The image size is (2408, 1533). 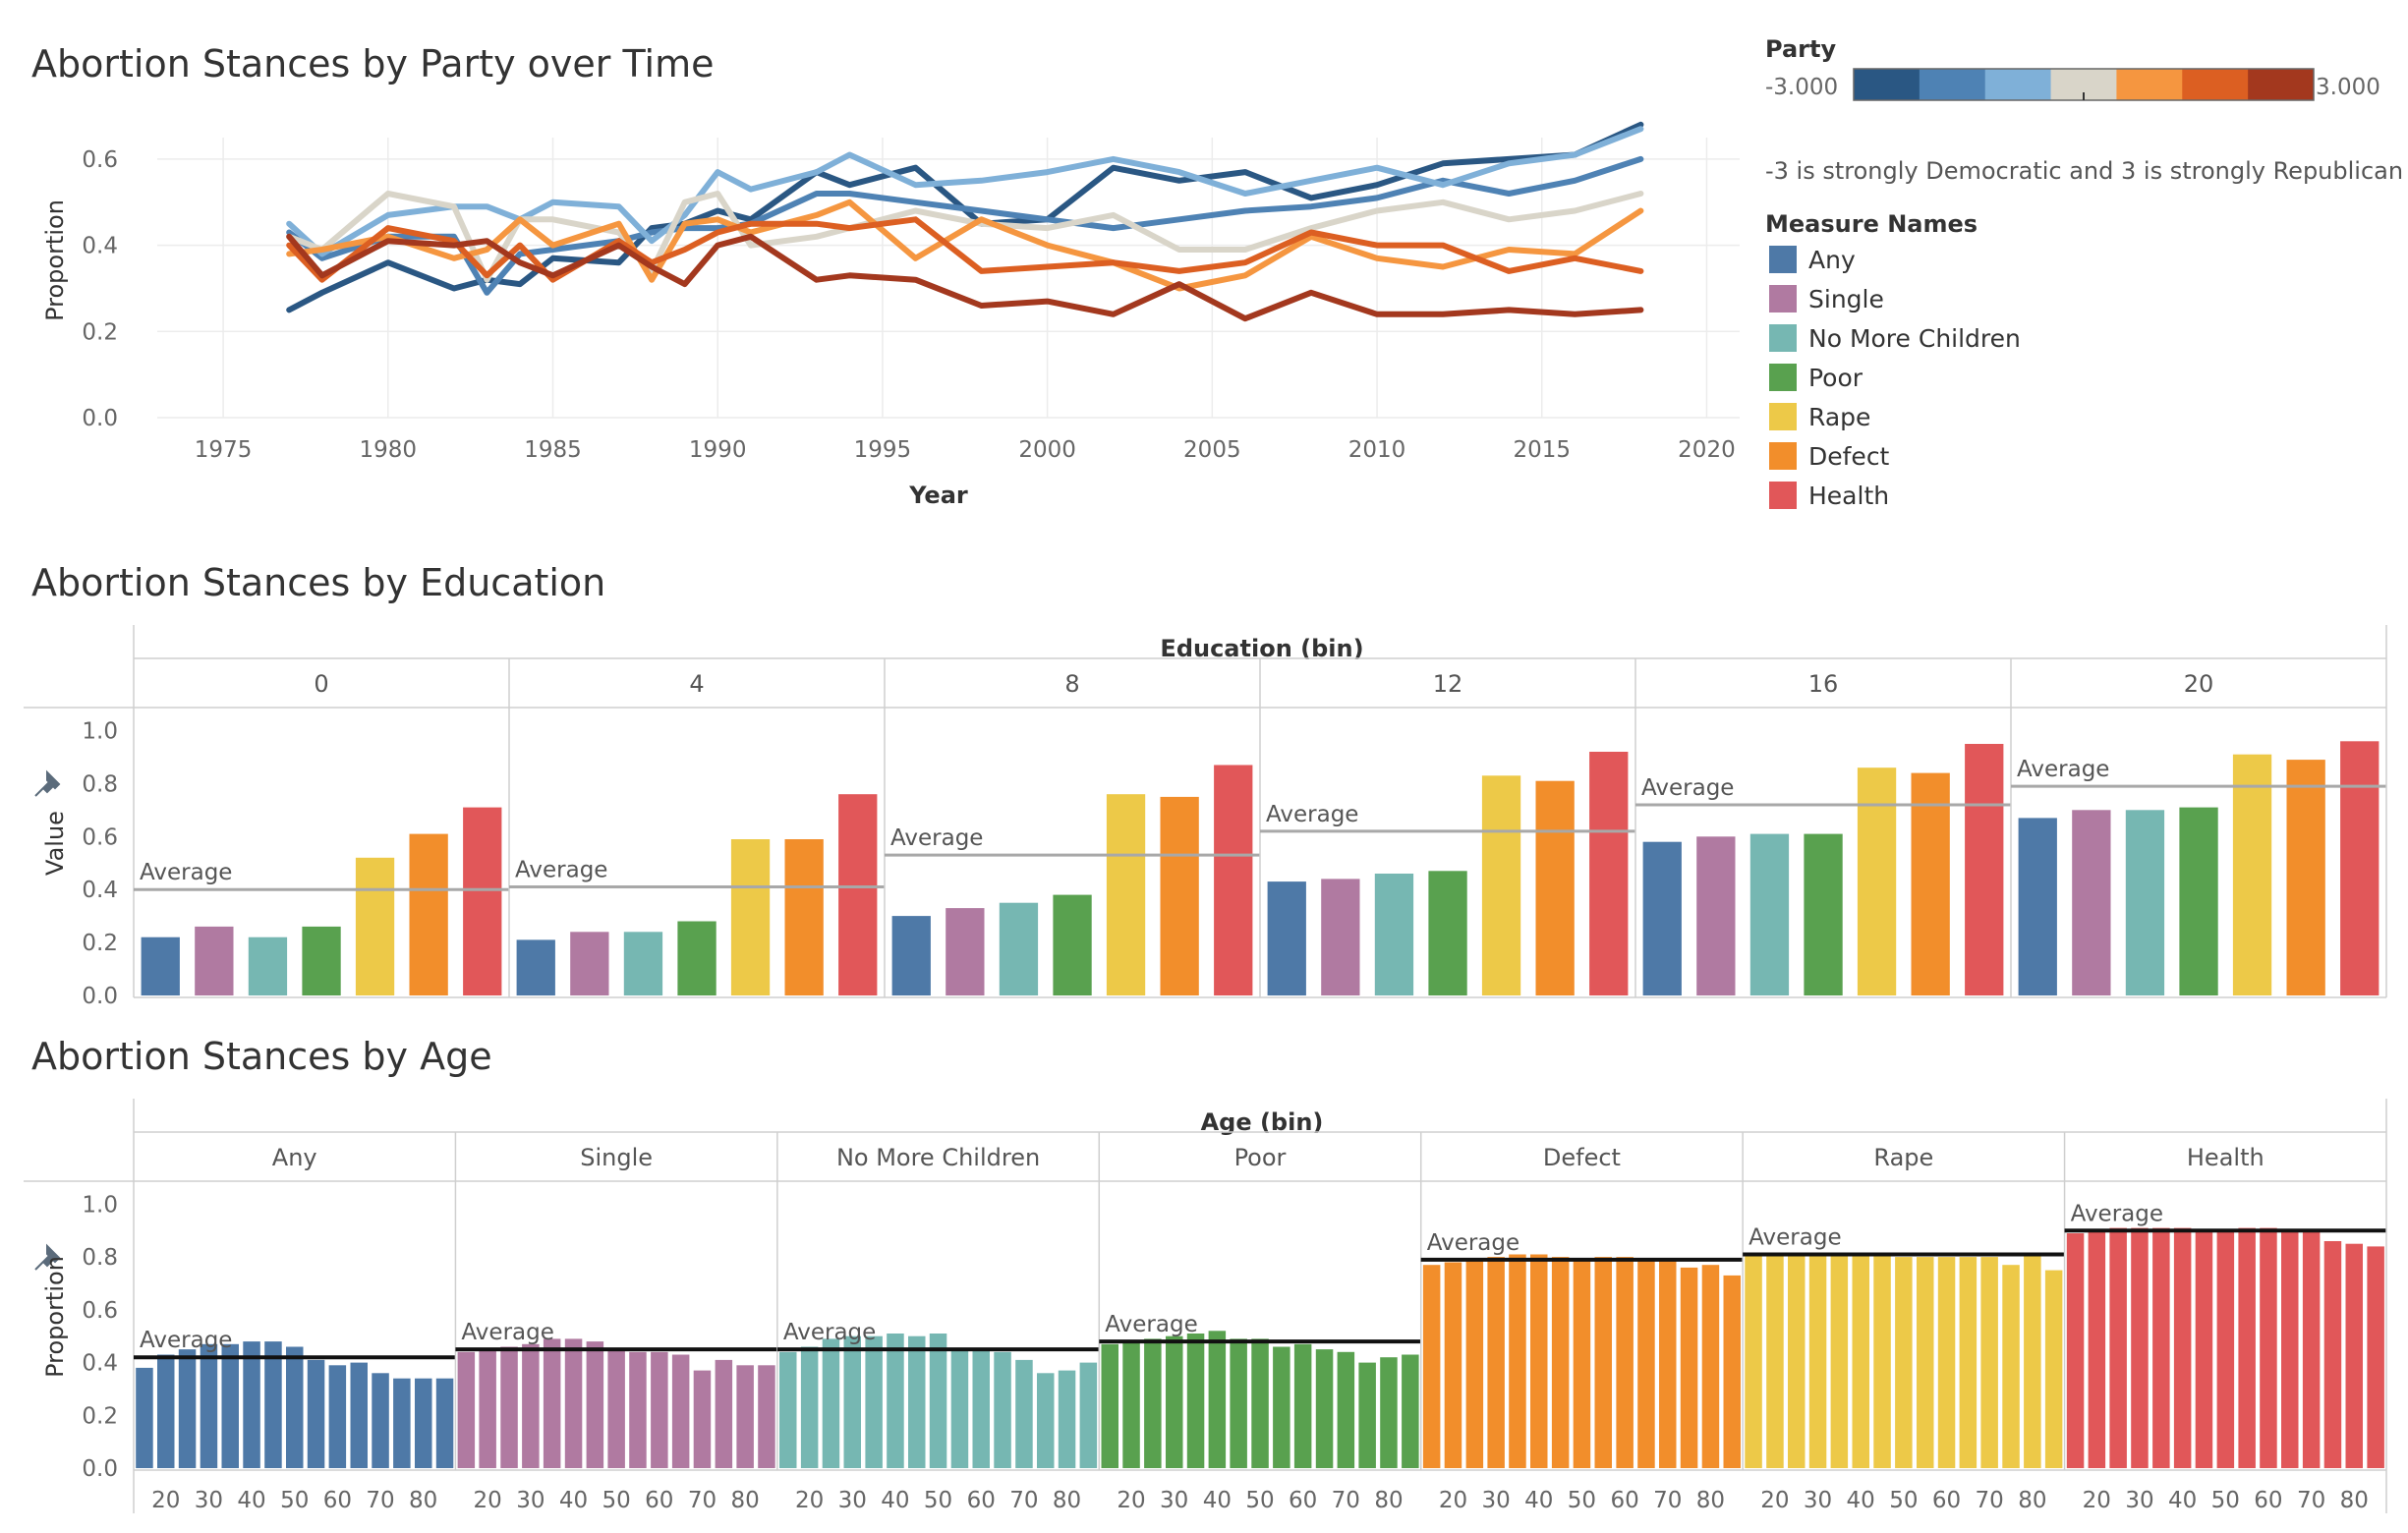 I want to click on legend-swatch-no-more-children, so click(x=1783, y=338).